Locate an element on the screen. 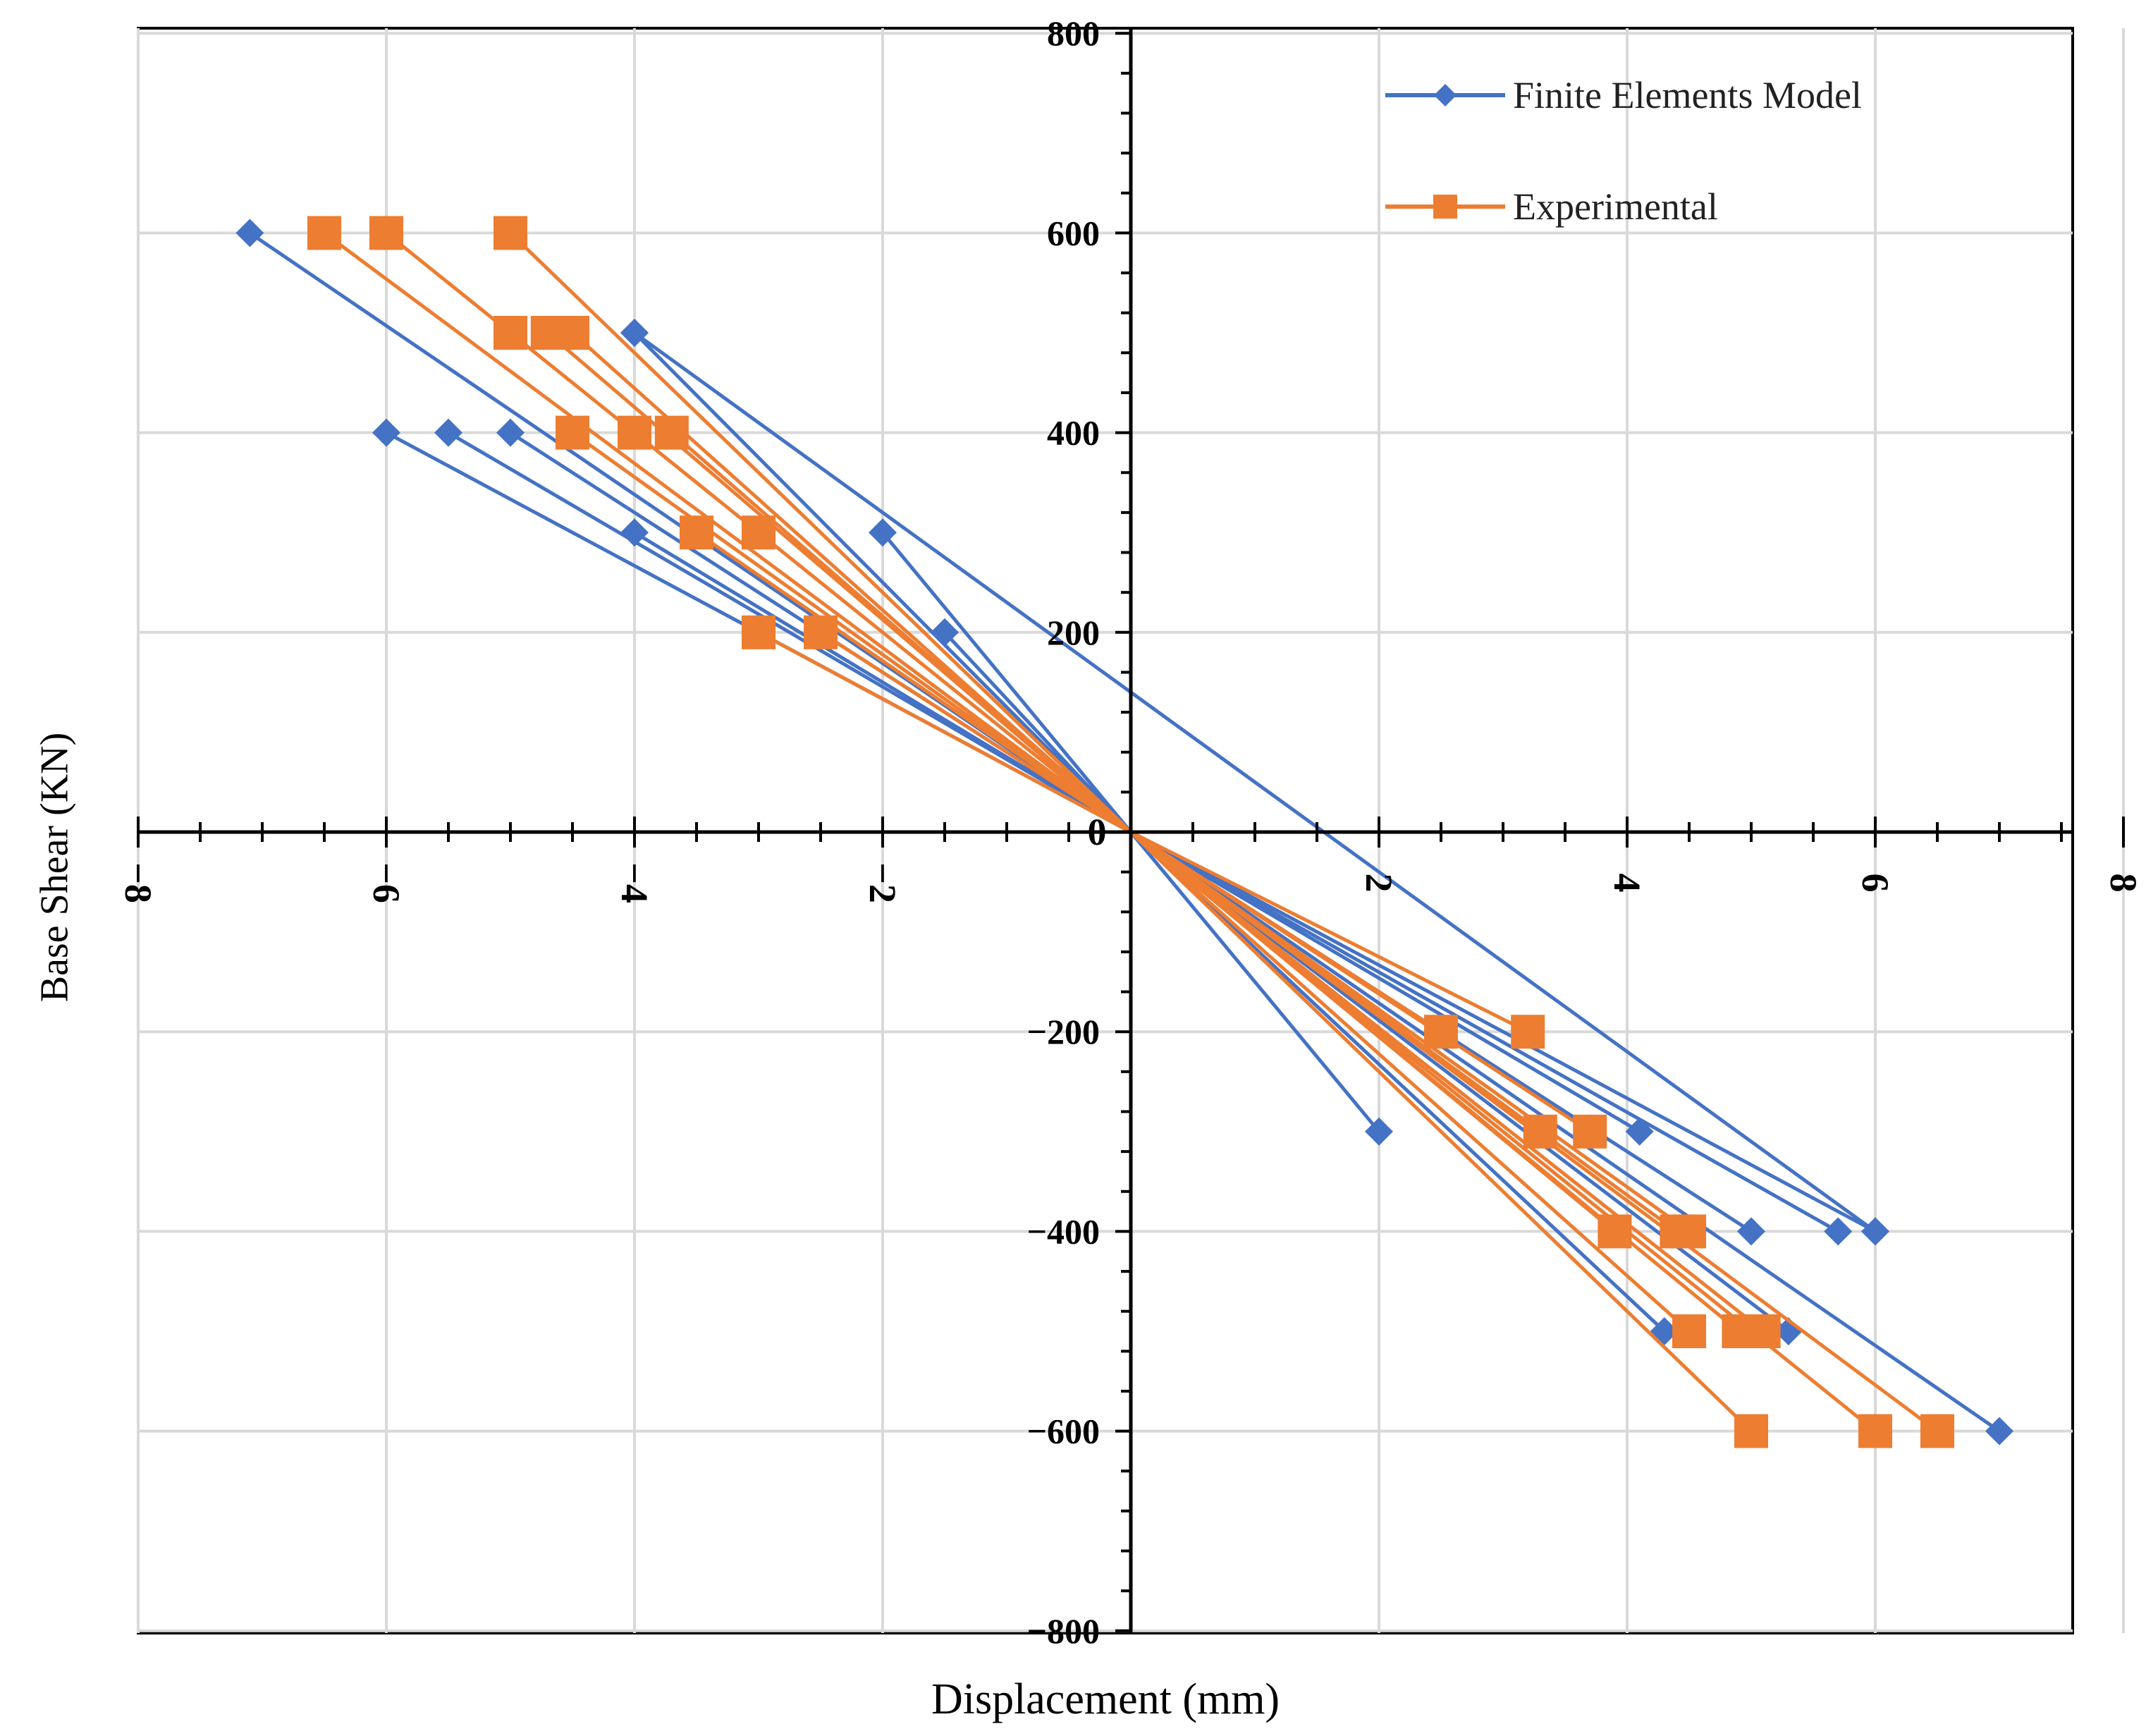 This screenshot has height=1736, width=2146. x-tick-label: −6 is located at coordinates (386, 882).